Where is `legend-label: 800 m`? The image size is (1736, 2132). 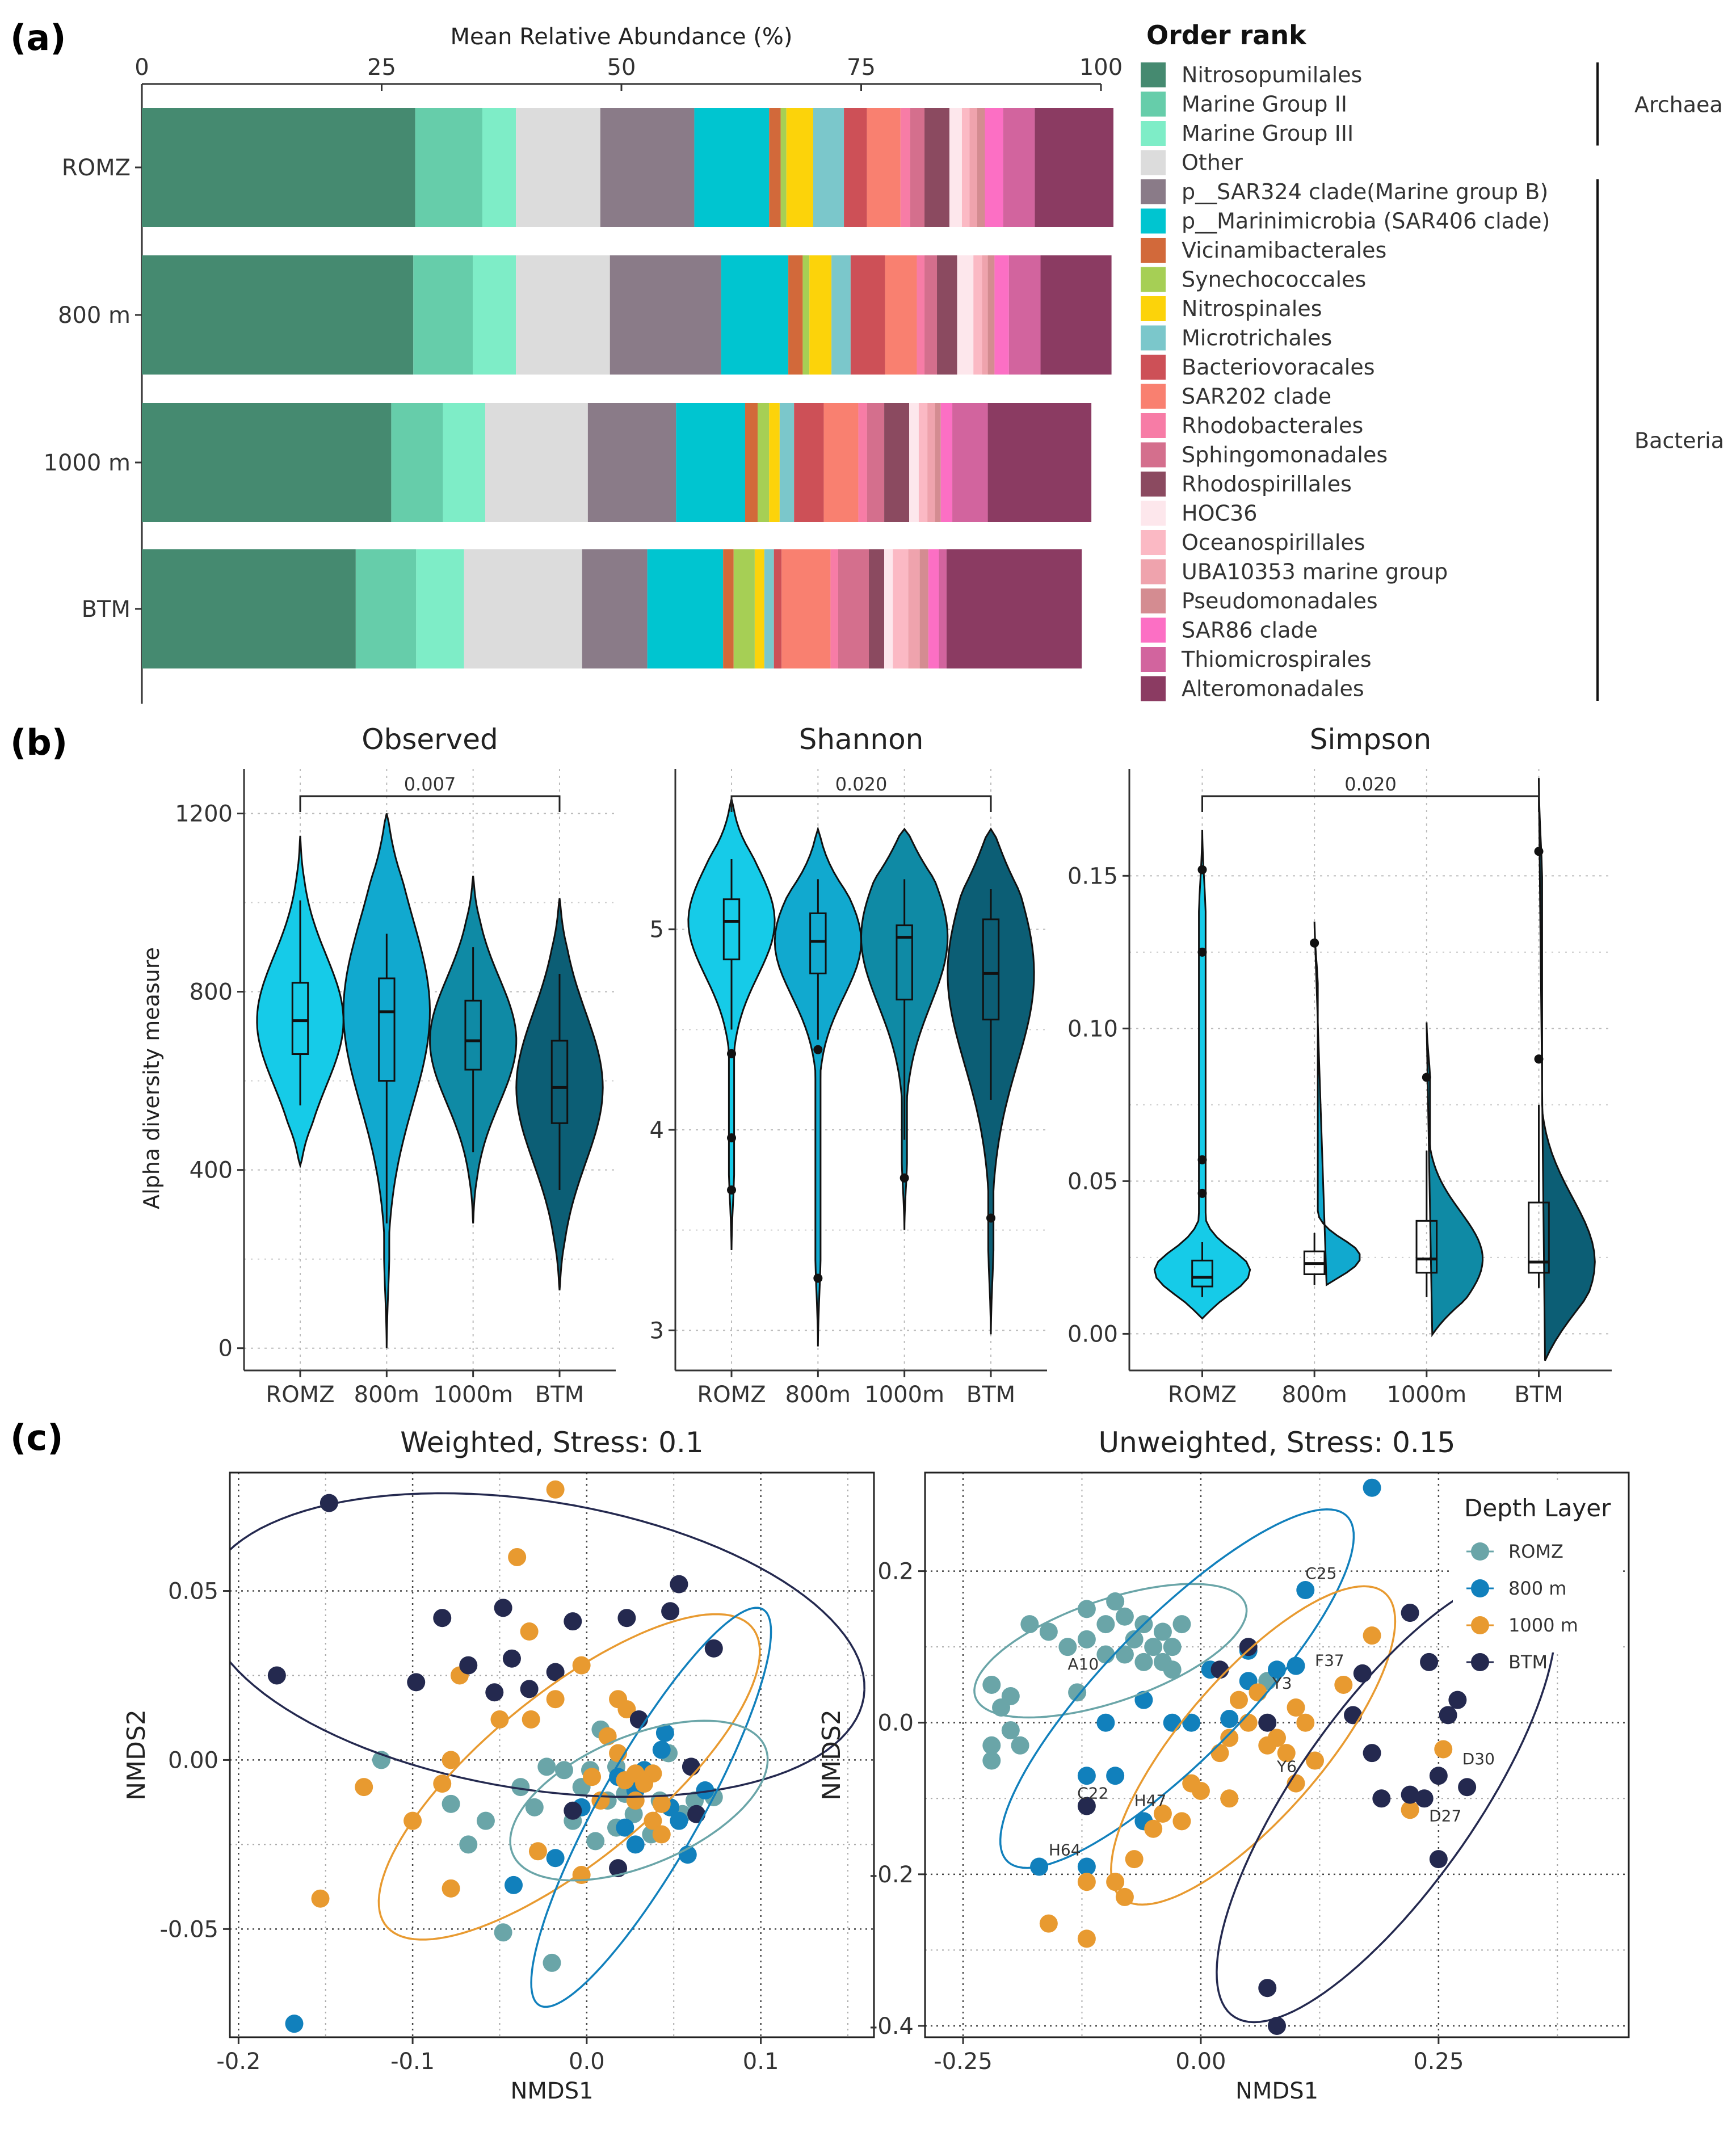 legend-label: 800 m is located at coordinates (1537, 1588).